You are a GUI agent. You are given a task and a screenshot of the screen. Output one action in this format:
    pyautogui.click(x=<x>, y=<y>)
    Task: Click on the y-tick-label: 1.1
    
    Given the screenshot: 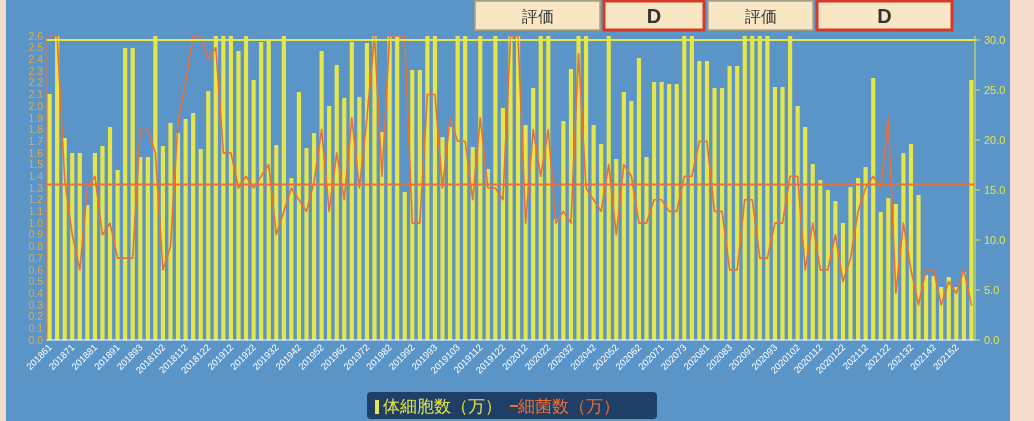 What is the action you would take?
    pyautogui.click(x=36, y=211)
    